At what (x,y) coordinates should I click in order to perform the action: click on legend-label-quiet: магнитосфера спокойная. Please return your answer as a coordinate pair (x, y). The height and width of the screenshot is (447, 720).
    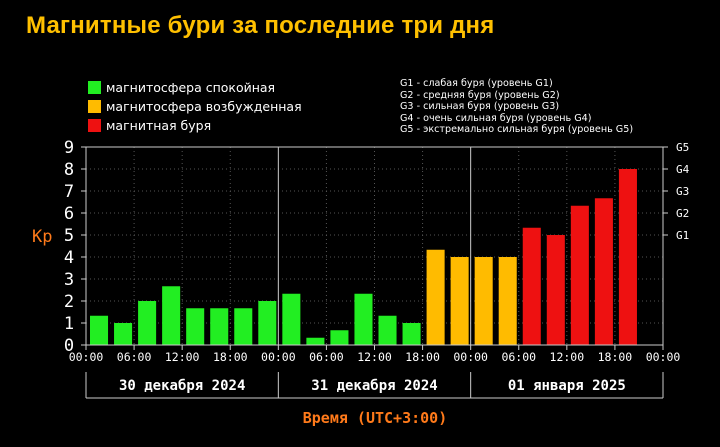
    Looking at the image, I should click on (191, 87).